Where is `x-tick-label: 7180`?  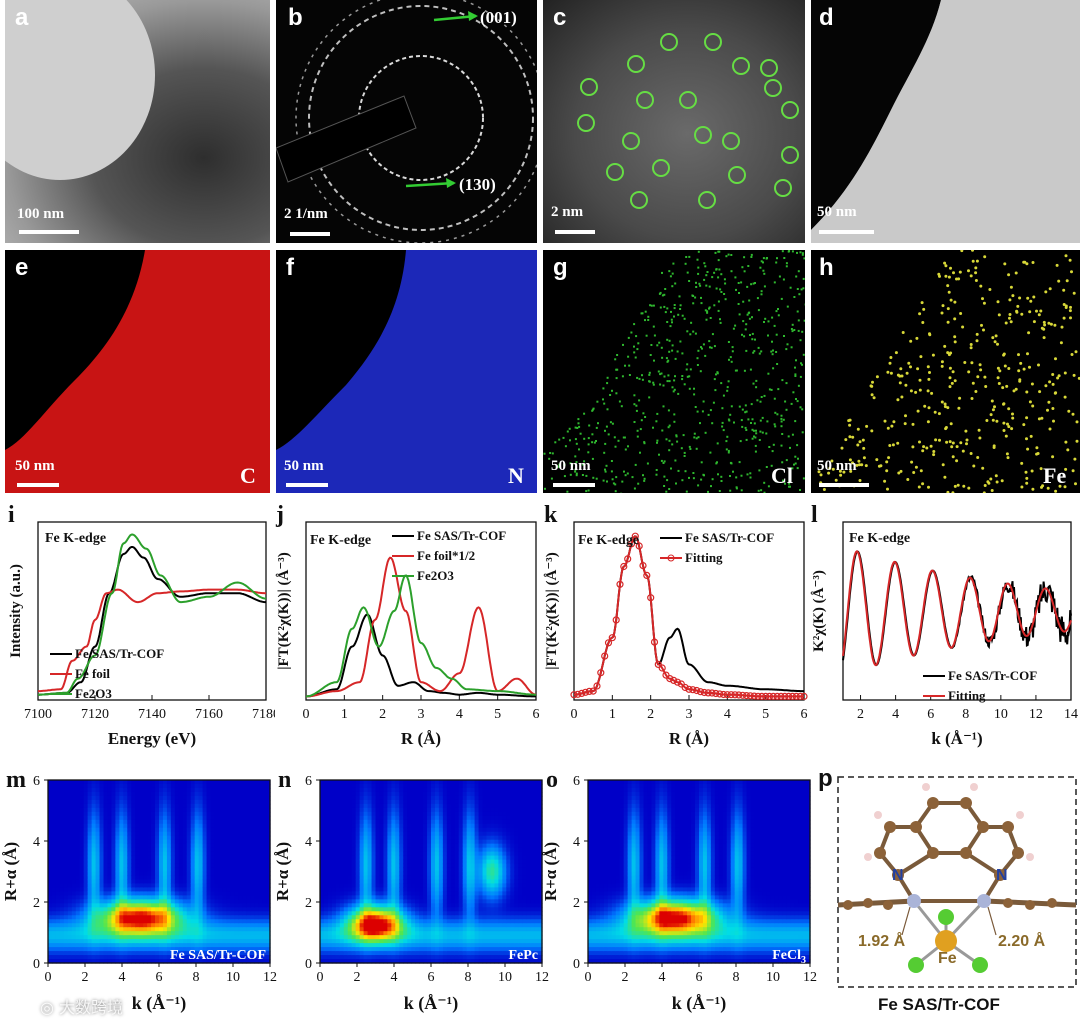
x-tick-label: 7180 is located at coordinates (263, 714).